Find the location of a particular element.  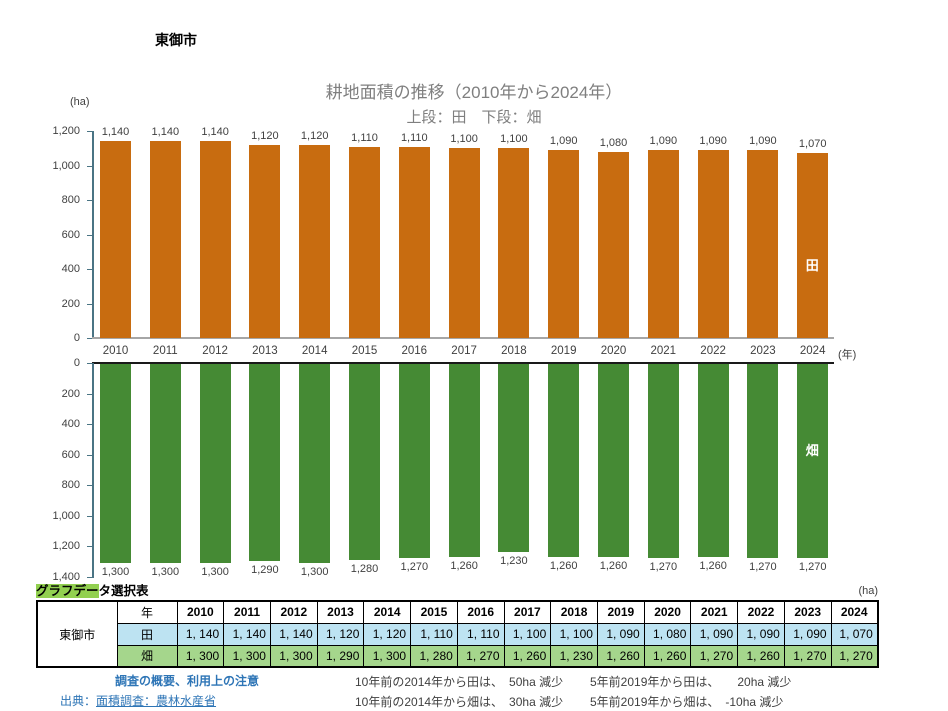

city-title: 東御市 is located at coordinates (176, 40).